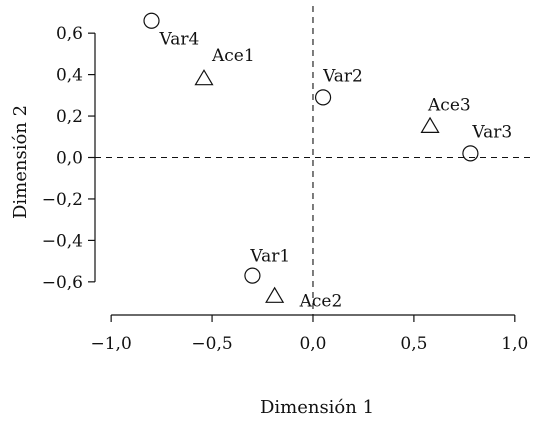  Describe the element at coordinates (69, 117) in the screenshot. I see `y-tick-label: 0,2` at that location.